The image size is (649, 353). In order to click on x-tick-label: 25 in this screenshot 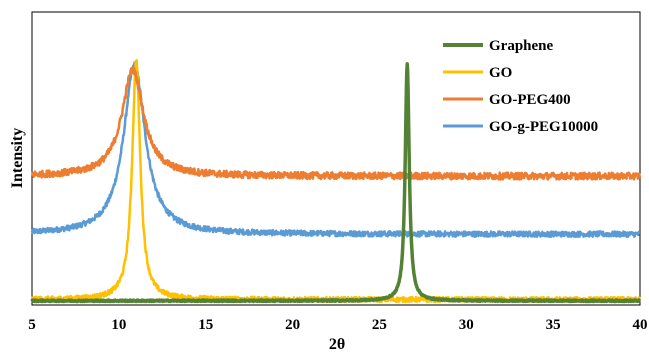, I will do `click(379, 325)`.